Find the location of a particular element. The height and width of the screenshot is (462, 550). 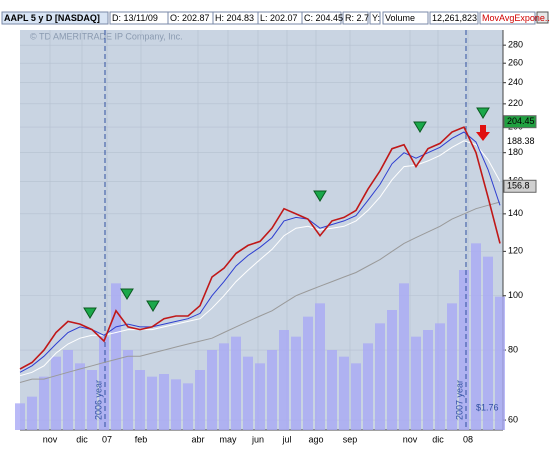

y-tick-label: 280 is located at coordinates (515, 45).